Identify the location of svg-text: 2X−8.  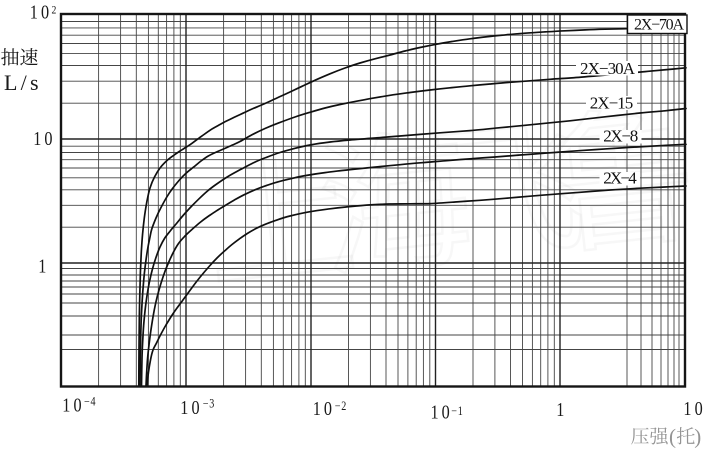
(620, 136).